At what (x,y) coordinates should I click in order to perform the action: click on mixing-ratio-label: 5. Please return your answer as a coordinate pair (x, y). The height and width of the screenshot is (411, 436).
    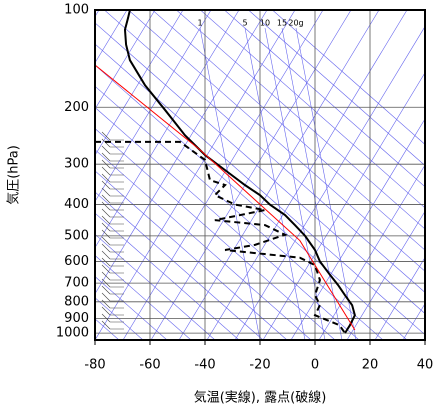
    Looking at the image, I should click on (244, 23).